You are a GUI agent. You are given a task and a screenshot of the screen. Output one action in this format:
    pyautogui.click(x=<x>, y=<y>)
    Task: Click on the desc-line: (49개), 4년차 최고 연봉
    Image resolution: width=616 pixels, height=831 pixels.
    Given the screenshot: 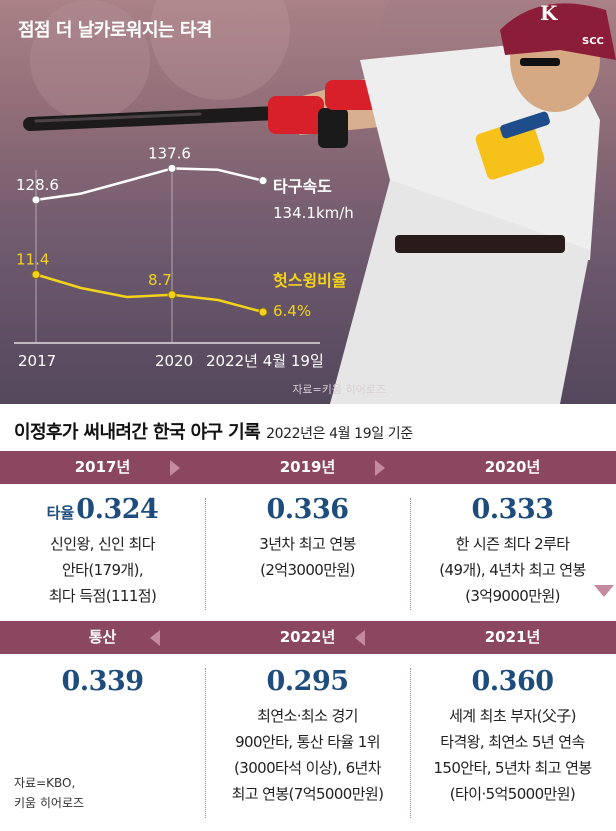 What is the action you would take?
    pyautogui.click(x=512, y=570)
    